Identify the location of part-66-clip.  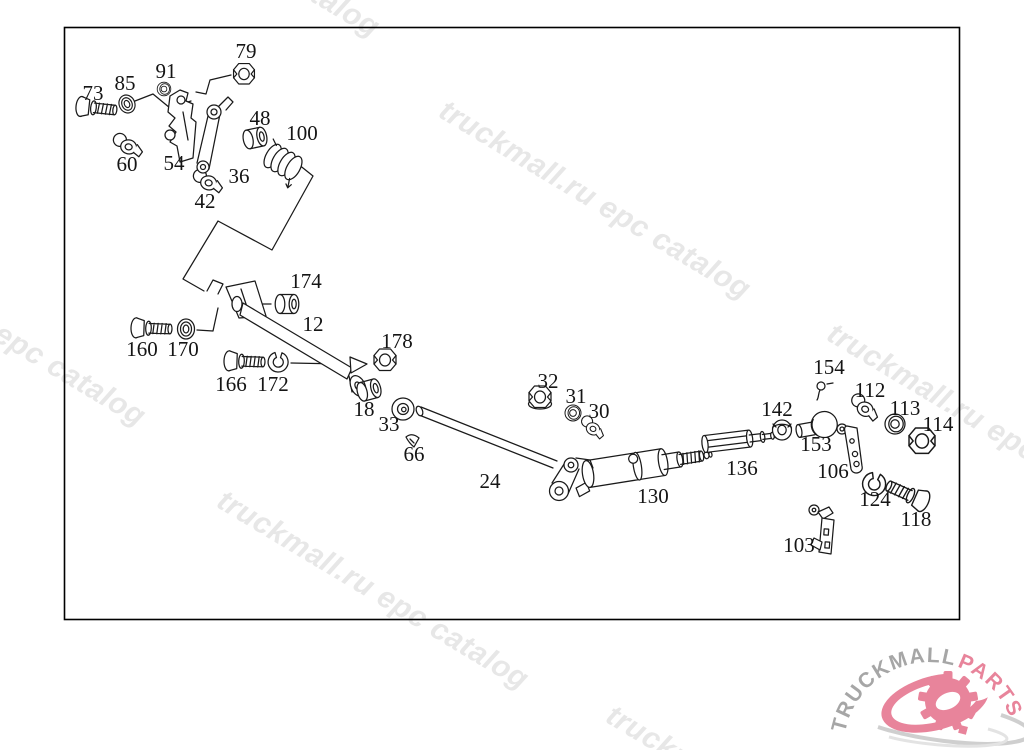
(412, 441).